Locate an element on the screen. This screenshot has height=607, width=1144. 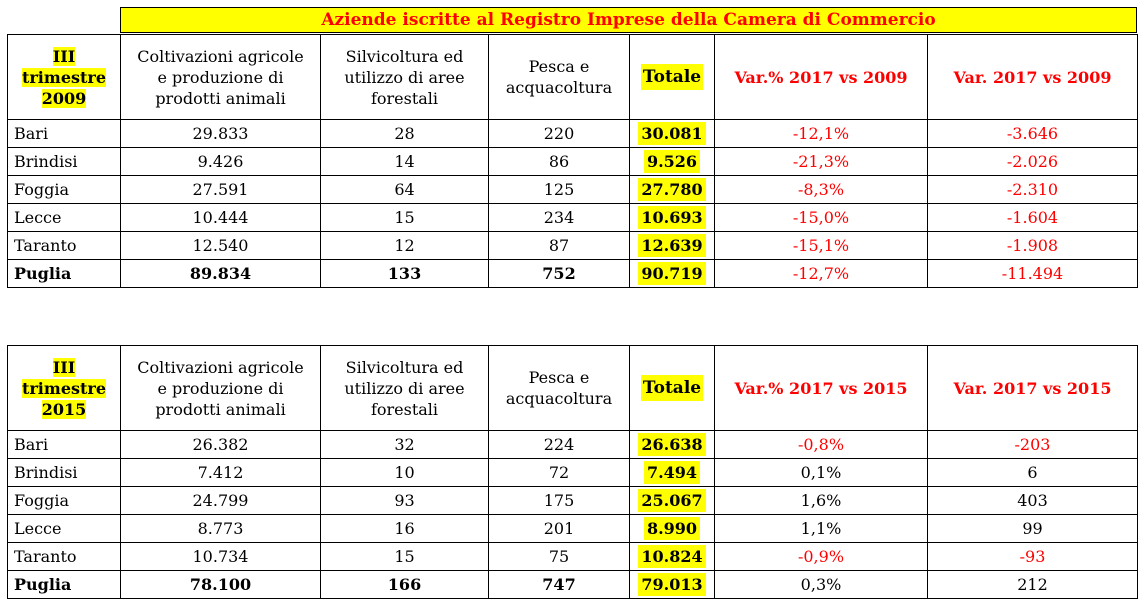
totale-value: 26.638 is located at coordinates (672, 444).